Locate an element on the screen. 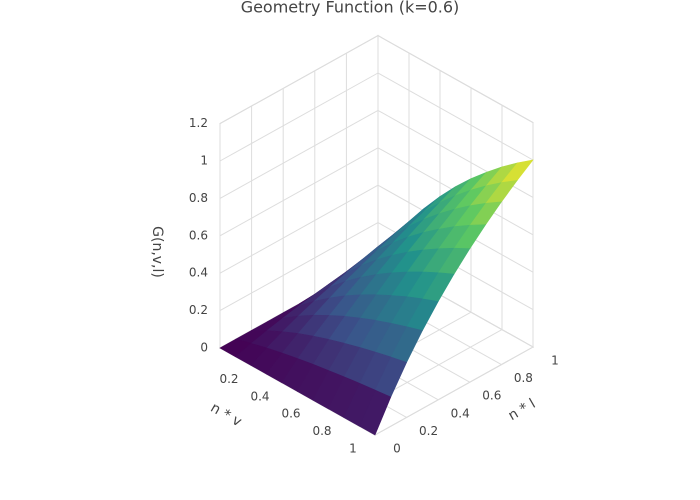  y-tick-label: 0.4 is located at coordinates (460, 413).